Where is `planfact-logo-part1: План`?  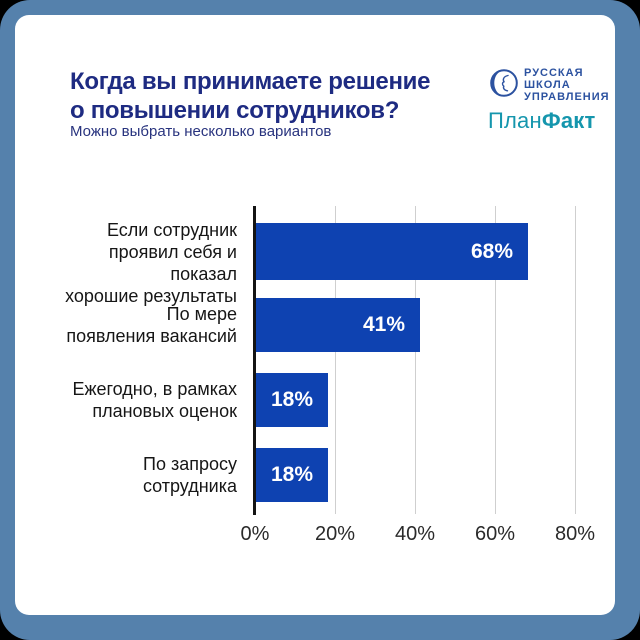
planfact-logo-part1: План is located at coordinates (515, 120).